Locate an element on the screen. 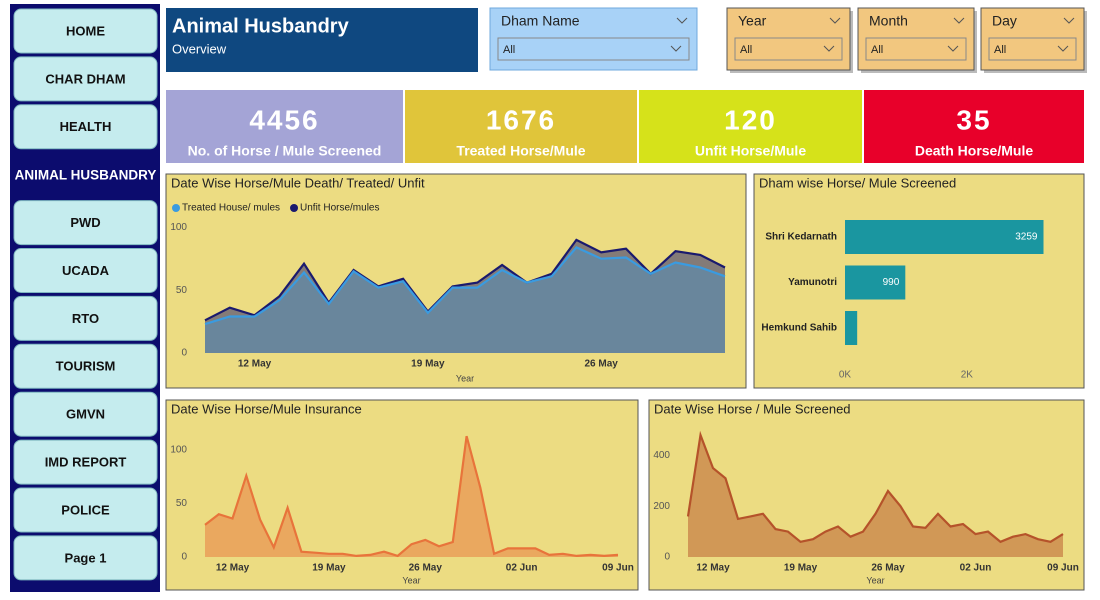 This screenshot has height=600, width=1100. header-box is located at coordinates (322, 40).